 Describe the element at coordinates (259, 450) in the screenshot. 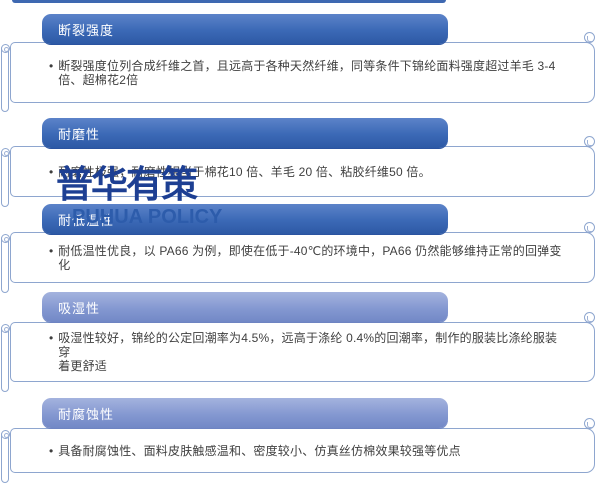

I see `feature-description: 具备耐腐蚀性、面料皮肤触感温和、密度较小、仿真丝仿棉效果较强等优点` at that location.